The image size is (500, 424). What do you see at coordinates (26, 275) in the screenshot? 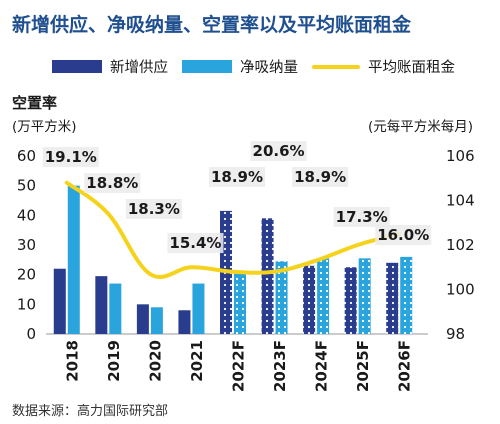
I see `left-axis-tick-label: 20` at bounding box center [26, 275].